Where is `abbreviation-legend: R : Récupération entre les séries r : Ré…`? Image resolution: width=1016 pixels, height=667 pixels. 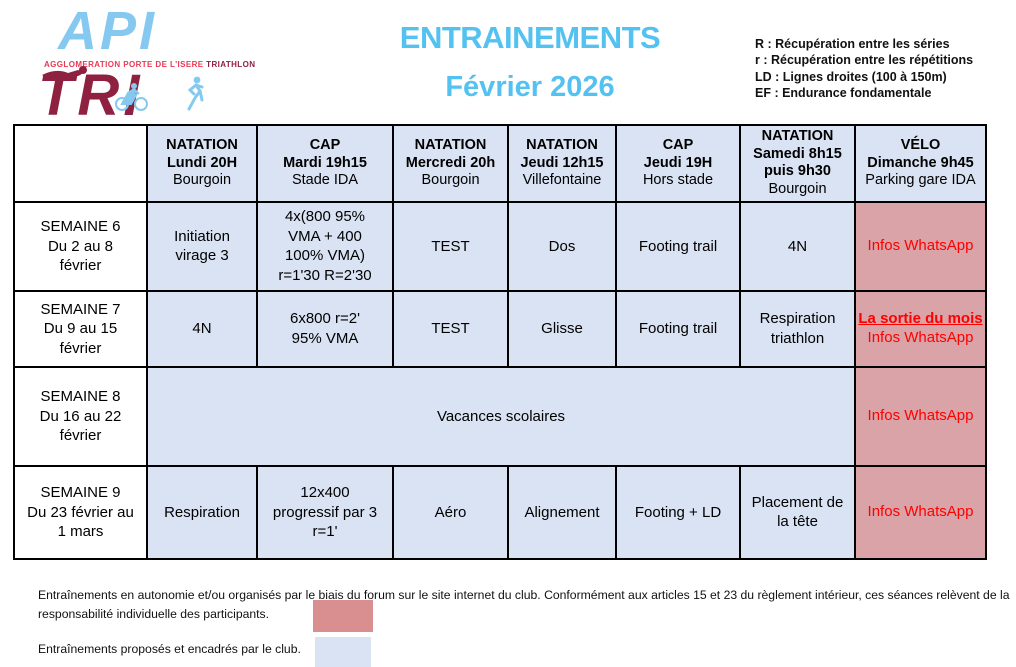
abbreviation-legend: R : Récupération entre les séries r : Ré… is located at coordinates (864, 68).